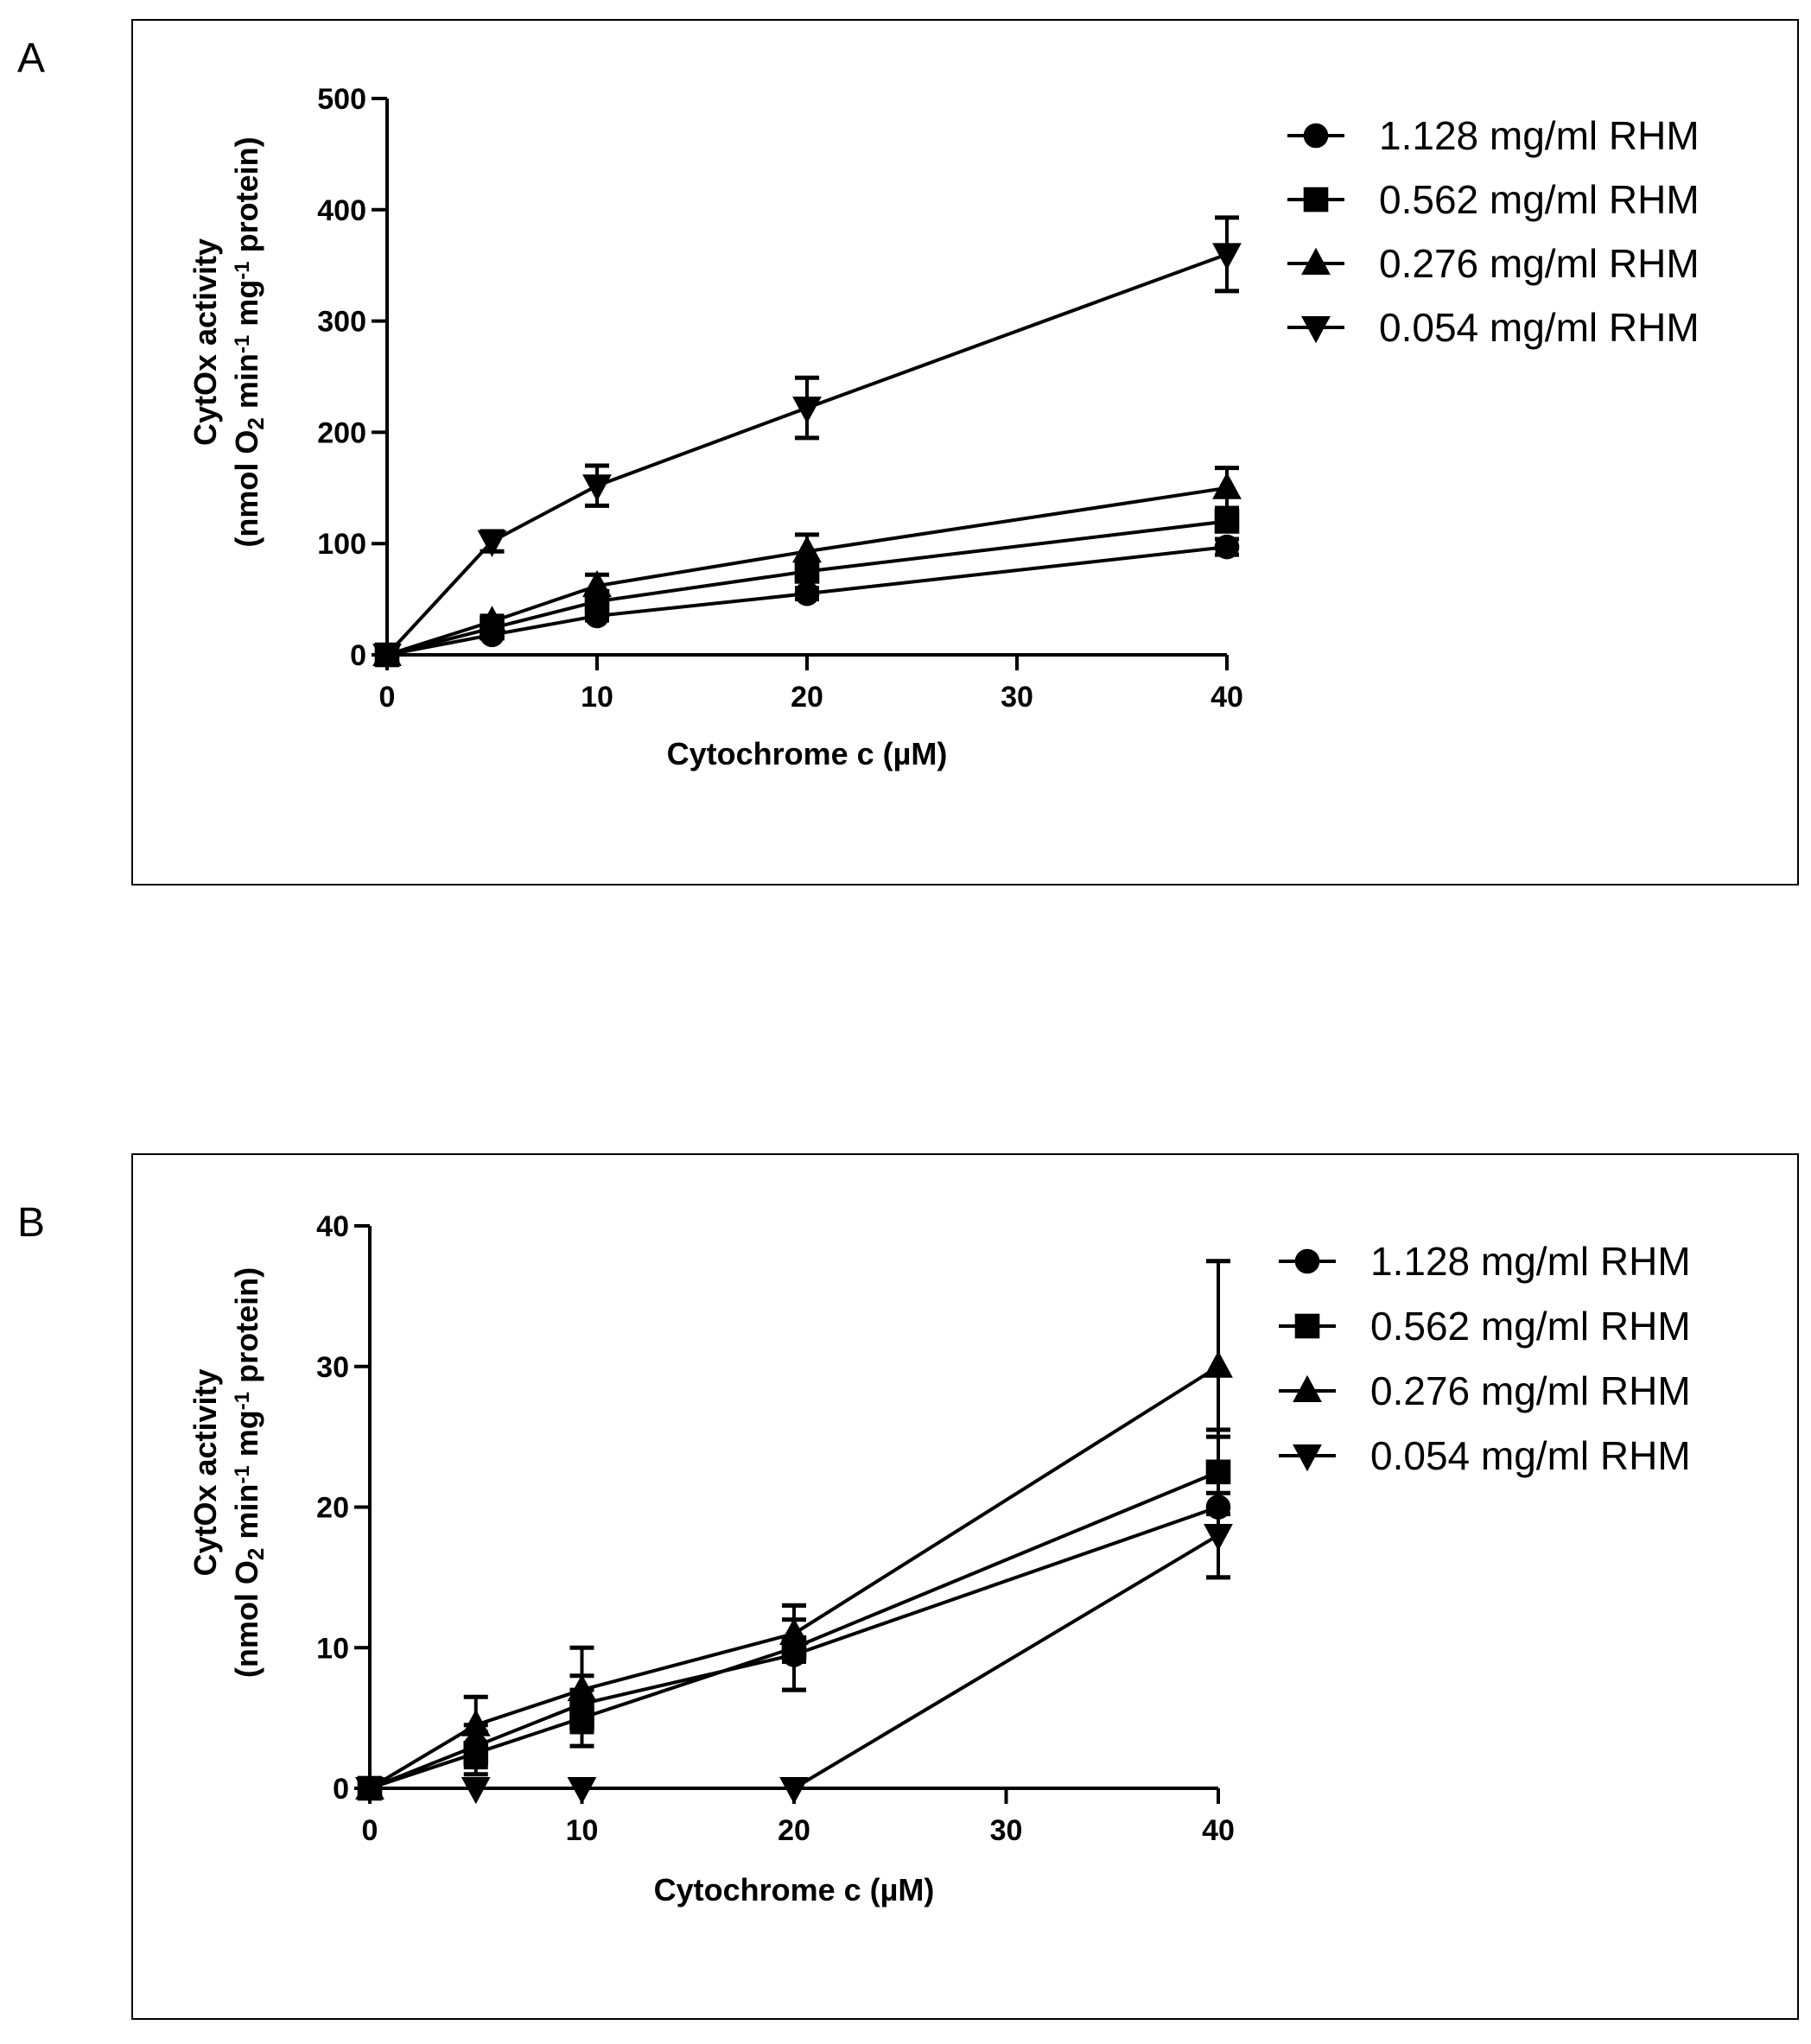 Image resolution: width=1811 pixels, height=2044 pixels. I want to click on y-tick-label: 20, so click(332, 1508).